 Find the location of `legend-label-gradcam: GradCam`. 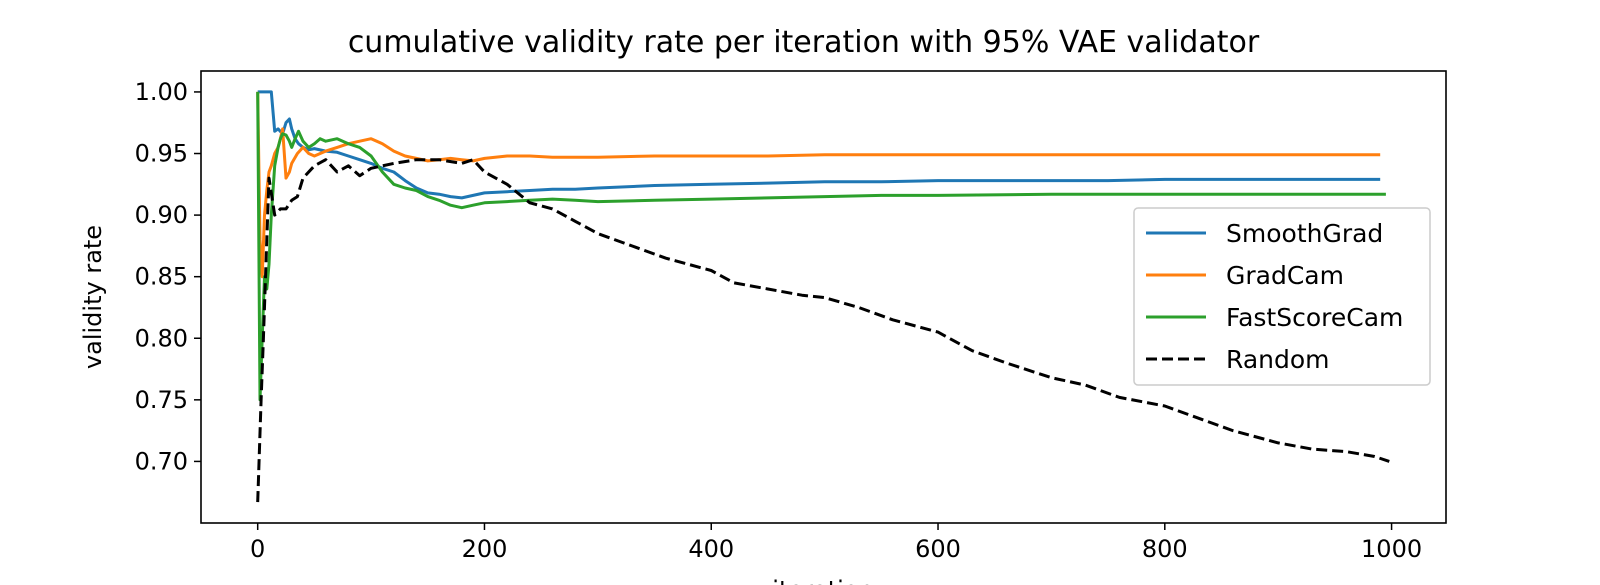

legend-label-gradcam: GradCam is located at coordinates (1285, 275).